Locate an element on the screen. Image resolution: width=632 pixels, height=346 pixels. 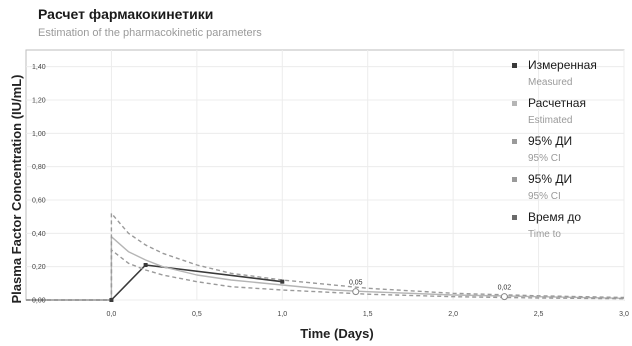
legend-sublabel: Time to is located at coordinates (544, 234).